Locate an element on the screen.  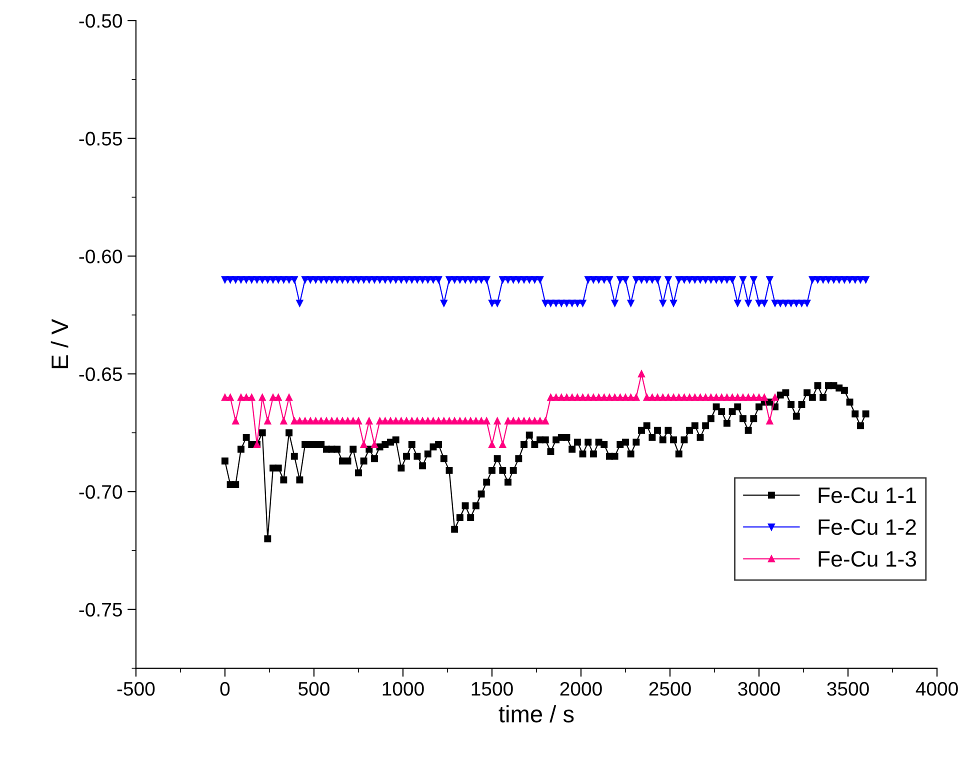
x-axis-title: time / s is located at coordinates (536, 713).